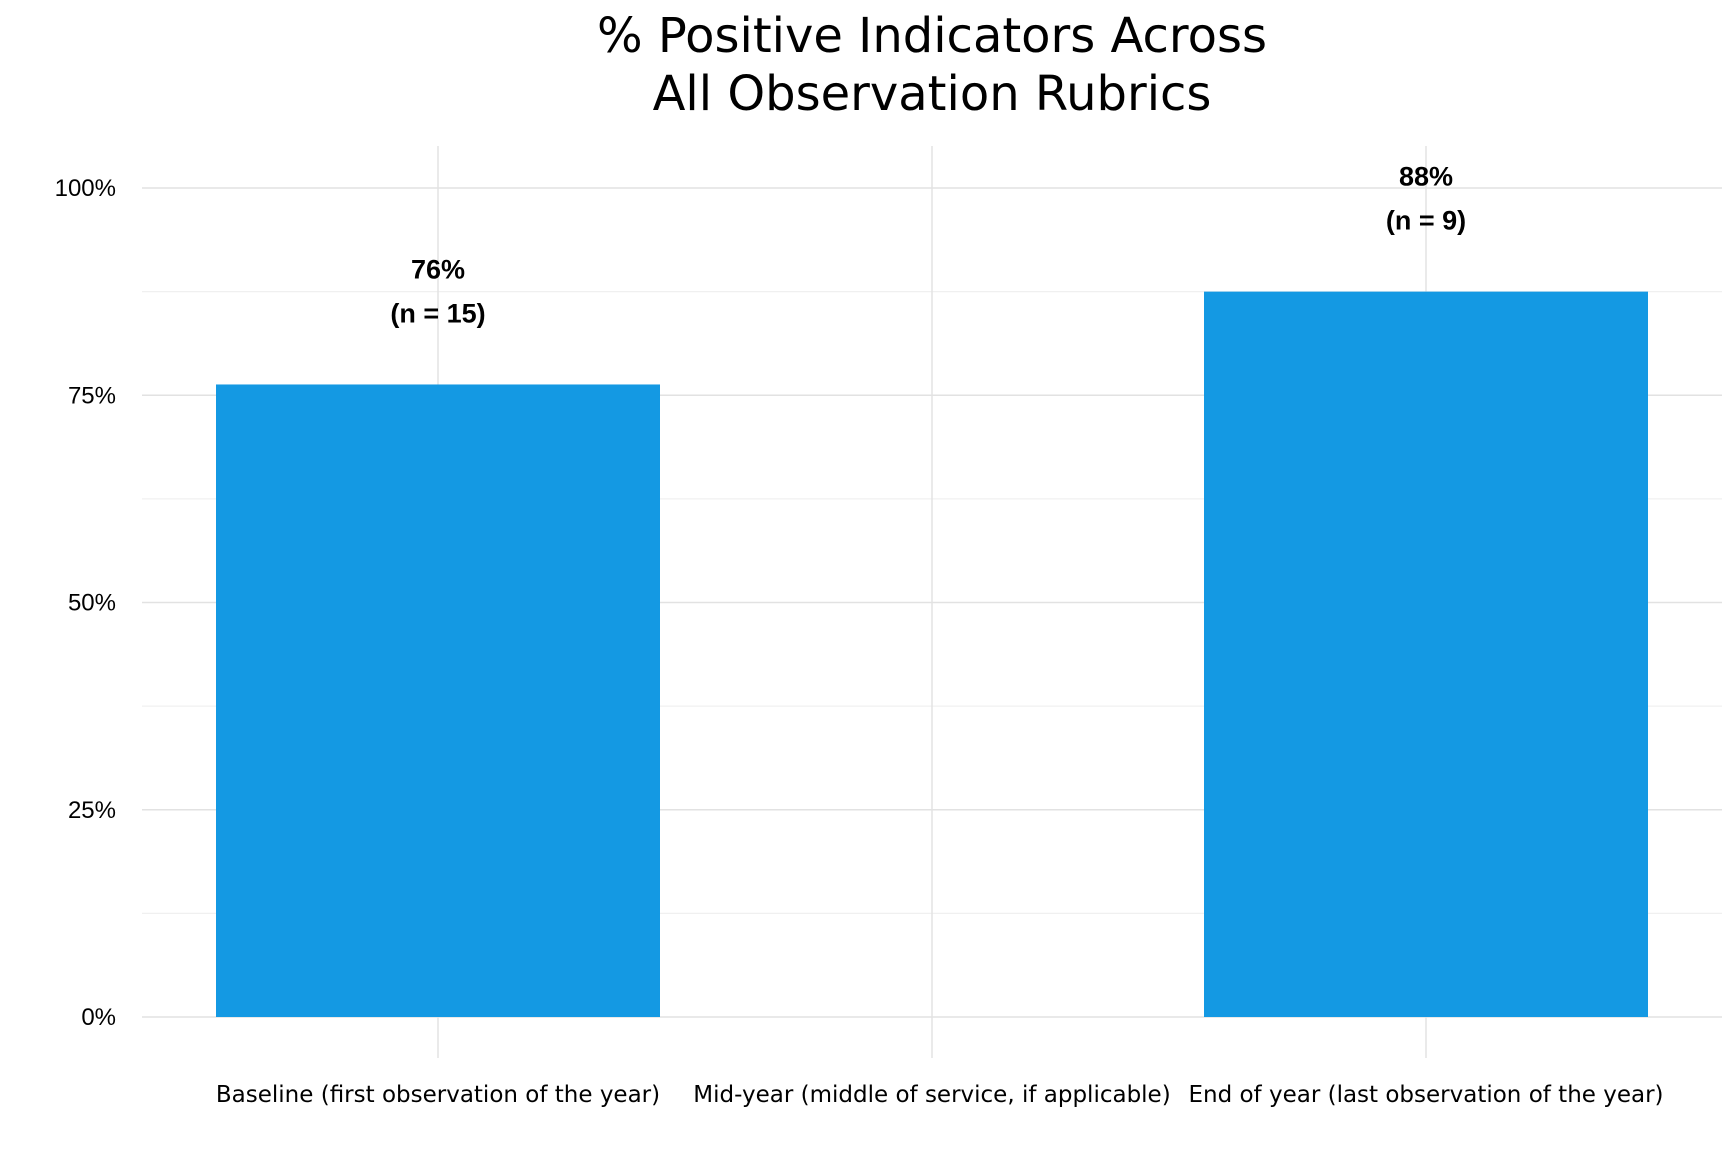  What do you see at coordinates (1426, 177) in the screenshot?
I see `data-label-value: 88%` at bounding box center [1426, 177].